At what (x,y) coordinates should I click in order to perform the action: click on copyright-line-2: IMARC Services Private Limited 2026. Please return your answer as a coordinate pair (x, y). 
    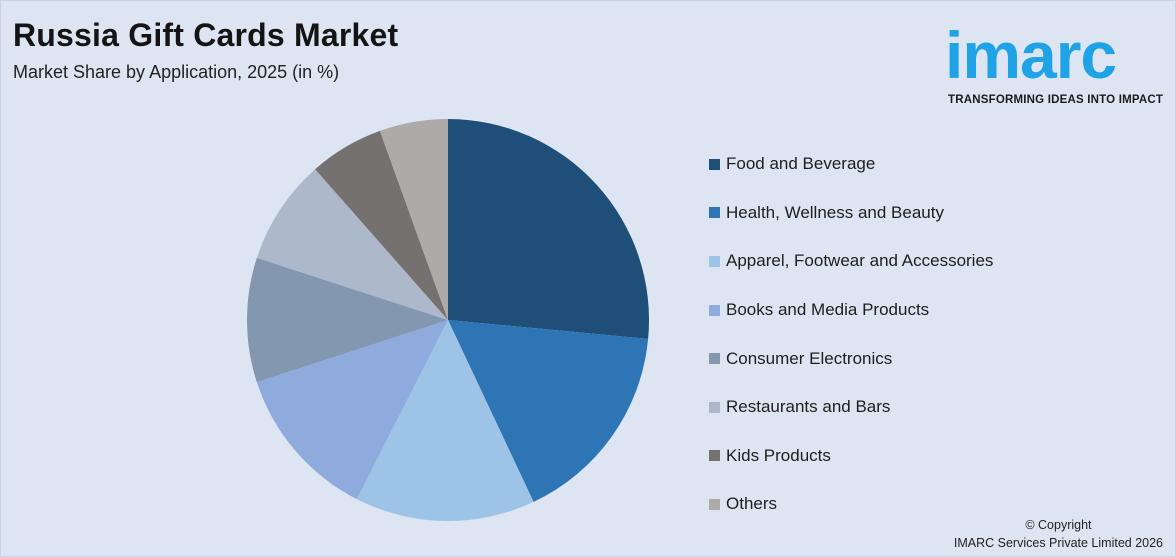
    Looking at the image, I should click on (1058, 543).